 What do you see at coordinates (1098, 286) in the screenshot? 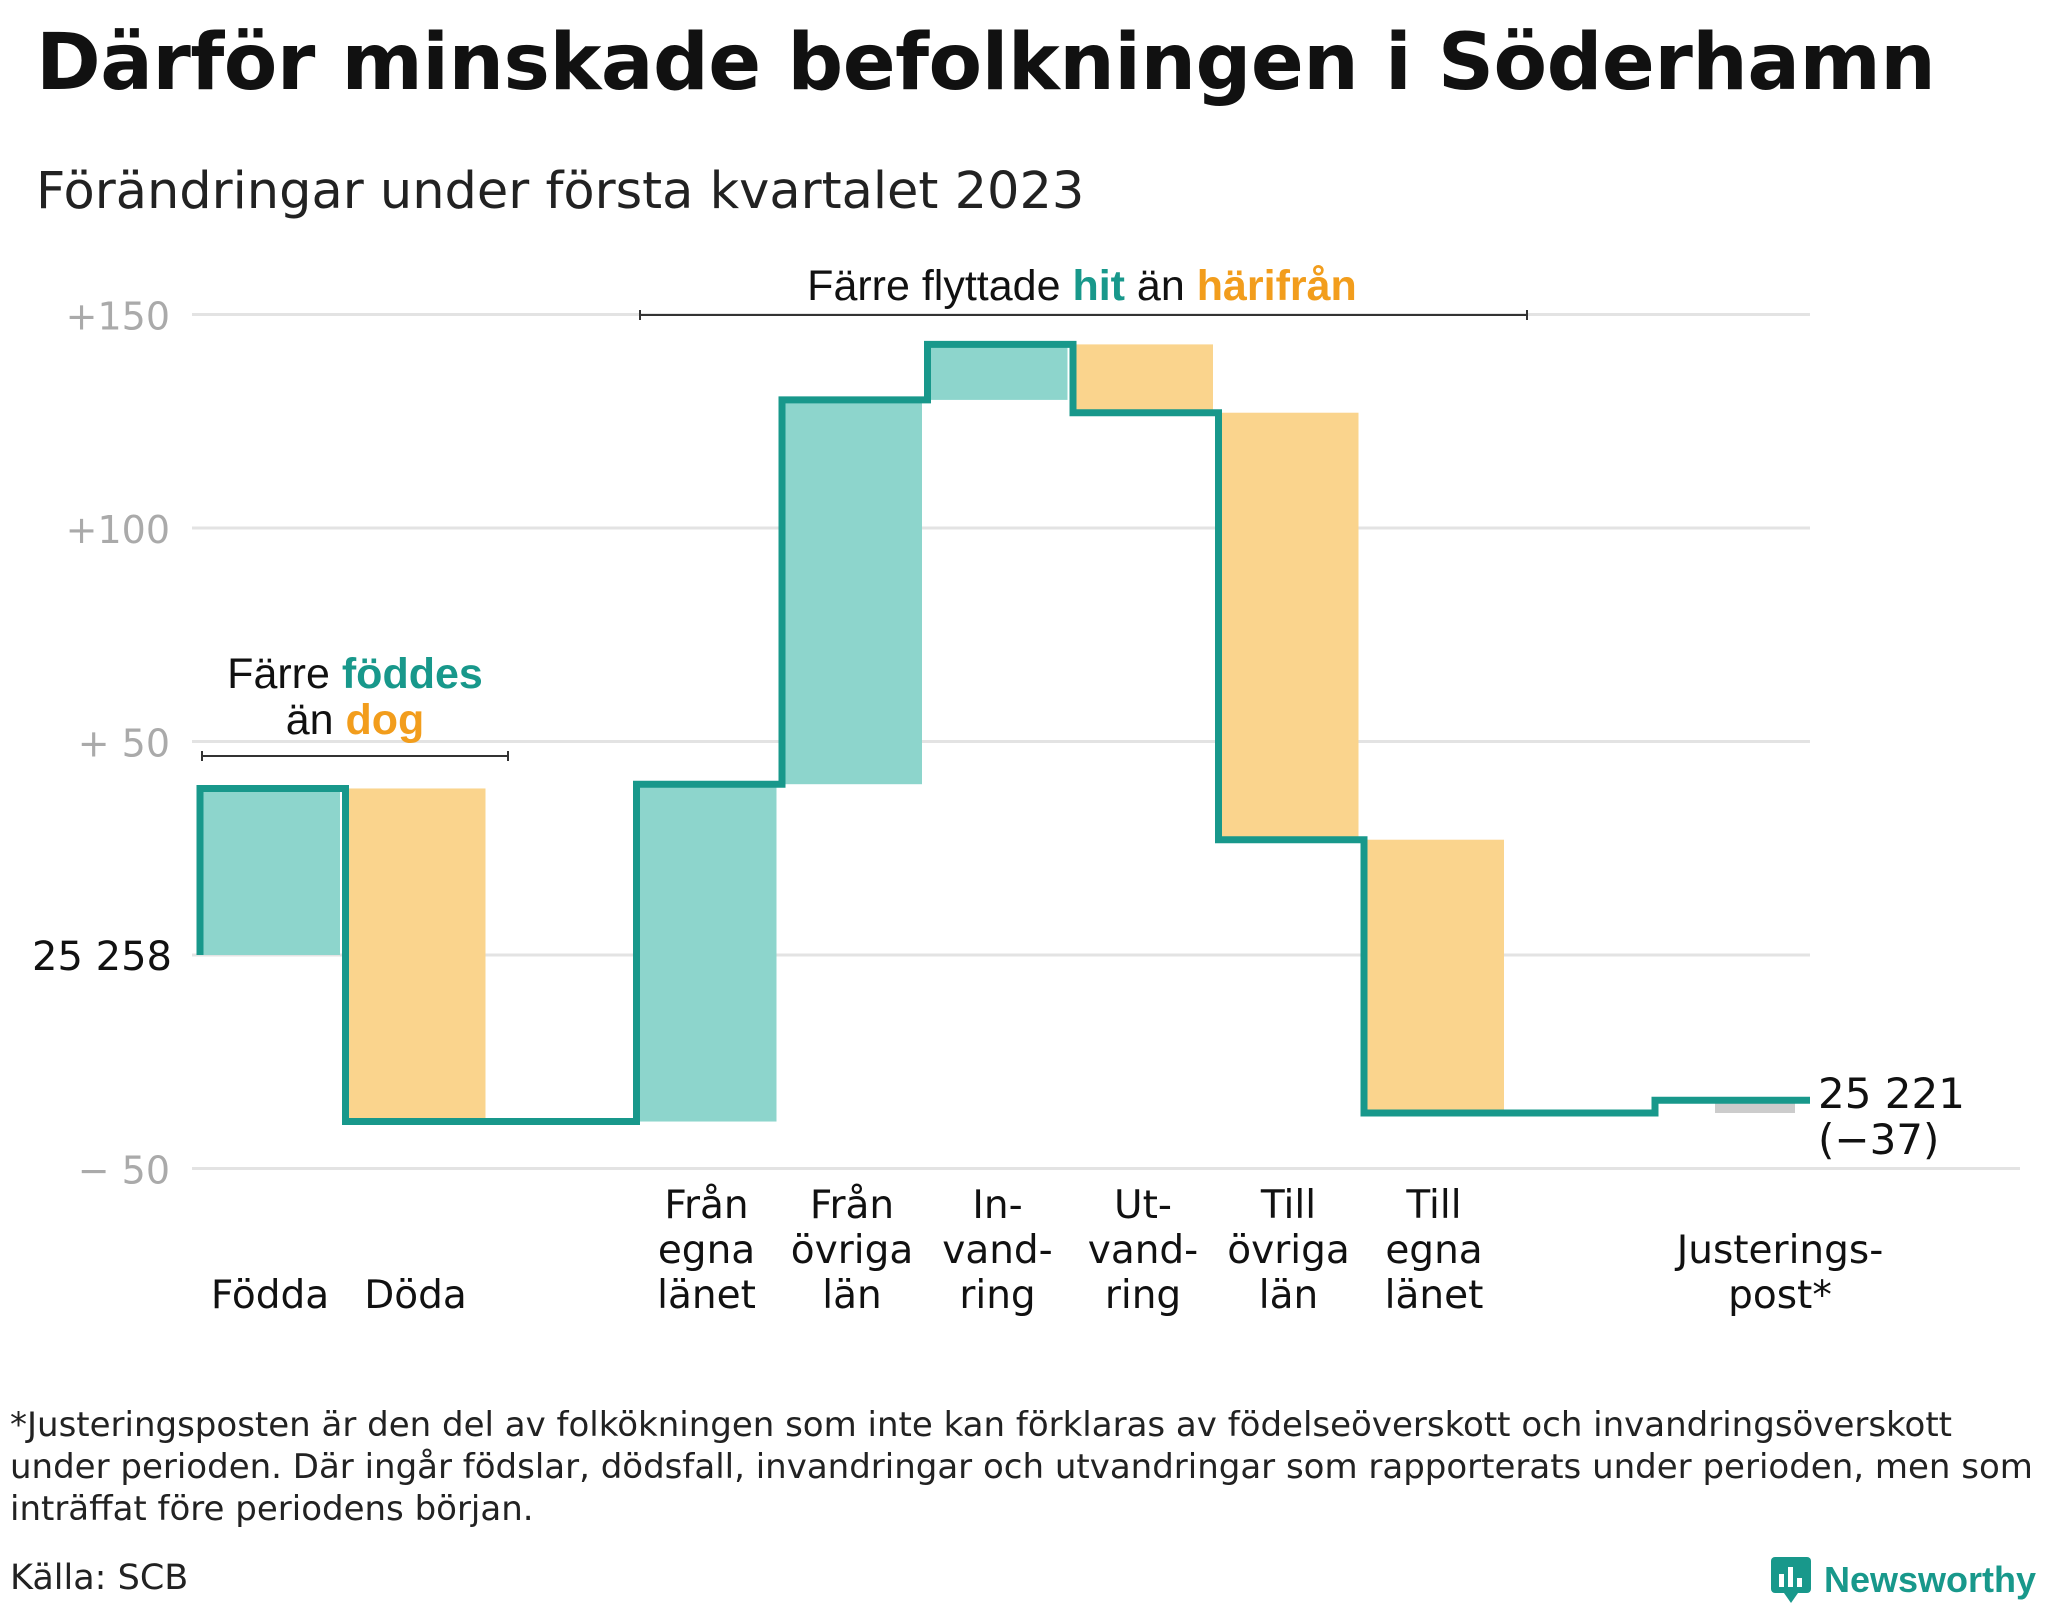
I see `annotation-migration-hit: hit` at bounding box center [1098, 286].